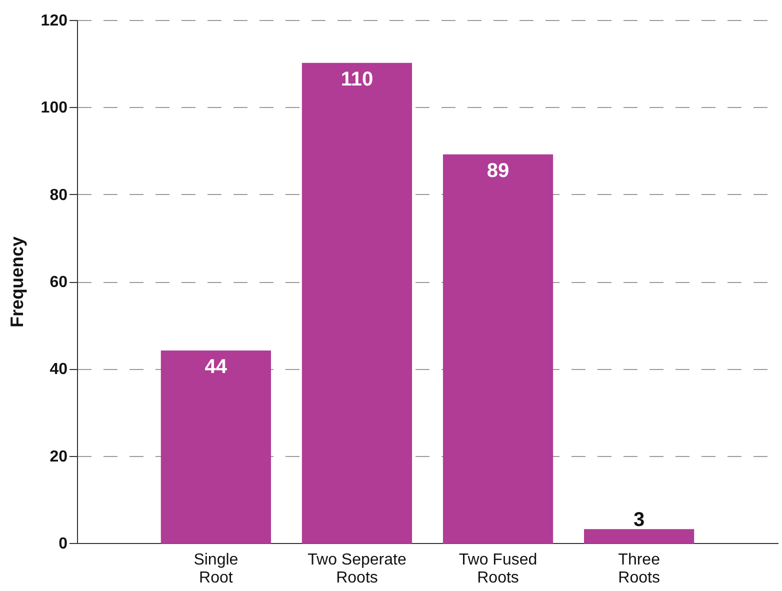  What do you see at coordinates (357, 79) in the screenshot?
I see `data-label: 110` at bounding box center [357, 79].